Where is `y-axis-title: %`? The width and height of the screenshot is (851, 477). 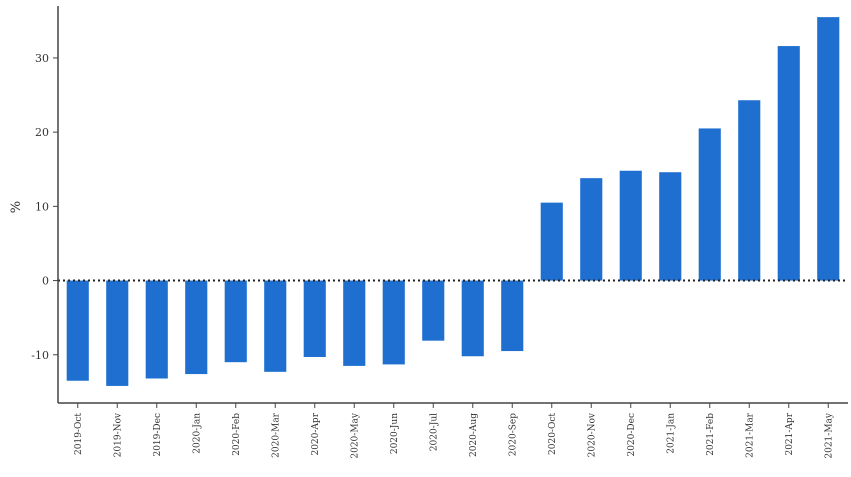
y-axis-title: % is located at coordinates (16, 207).